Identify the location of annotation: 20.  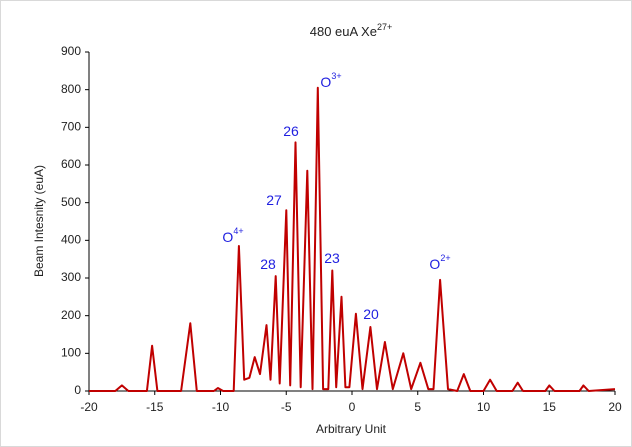
(371, 314).